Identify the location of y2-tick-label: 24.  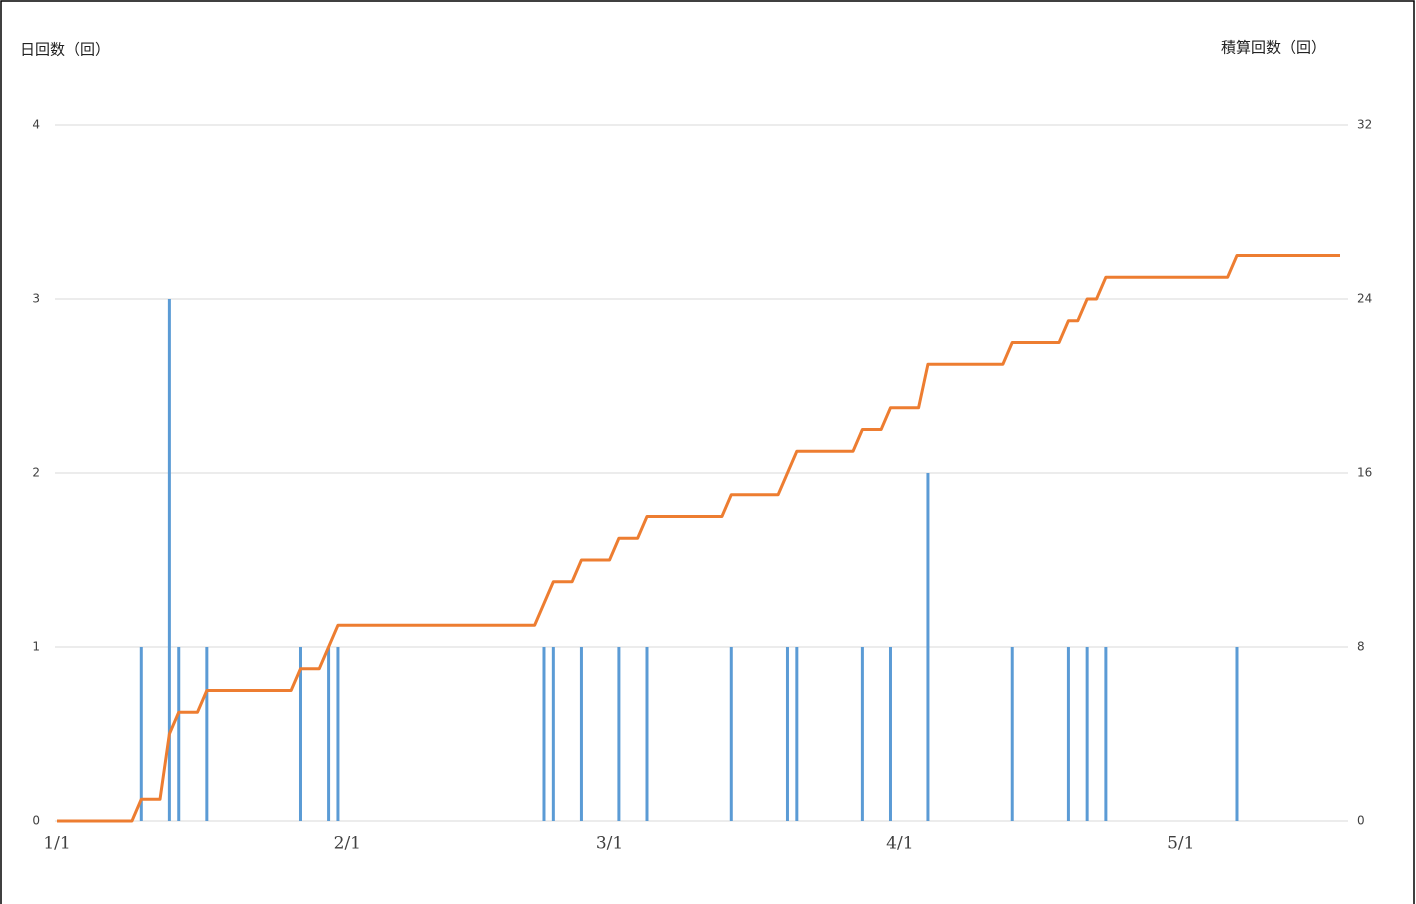
(1364, 299).